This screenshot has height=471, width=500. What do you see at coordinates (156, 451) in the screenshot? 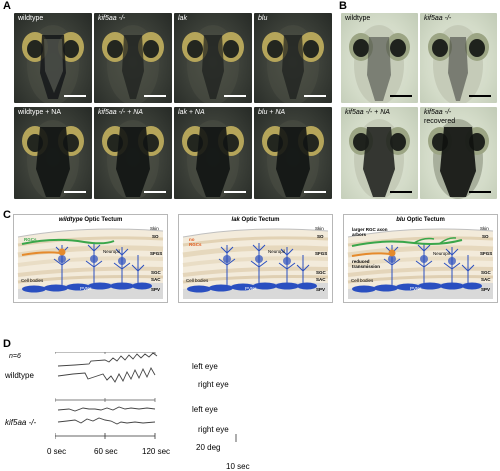
I see `time-label-120: 120 sec` at bounding box center [156, 451].